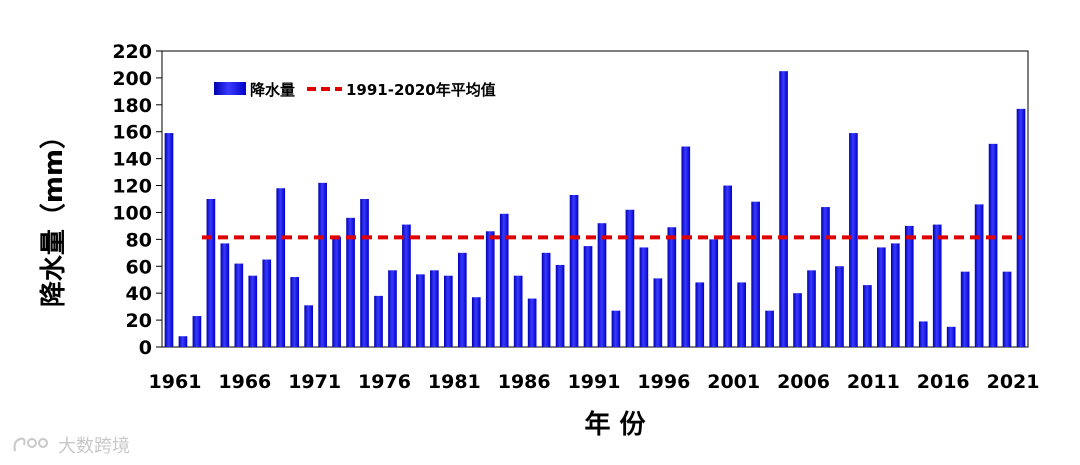 This screenshot has height=465, width=1080. I want to click on y-tick-label: 100, so click(132, 213).